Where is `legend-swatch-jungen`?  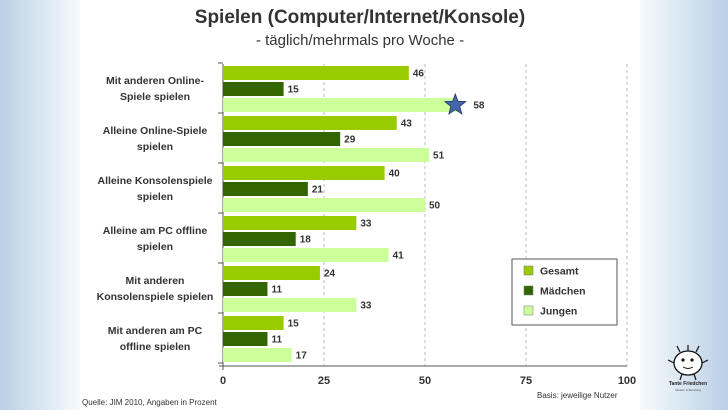
legend-swatch-jungen is located at coordinates (528, 310).